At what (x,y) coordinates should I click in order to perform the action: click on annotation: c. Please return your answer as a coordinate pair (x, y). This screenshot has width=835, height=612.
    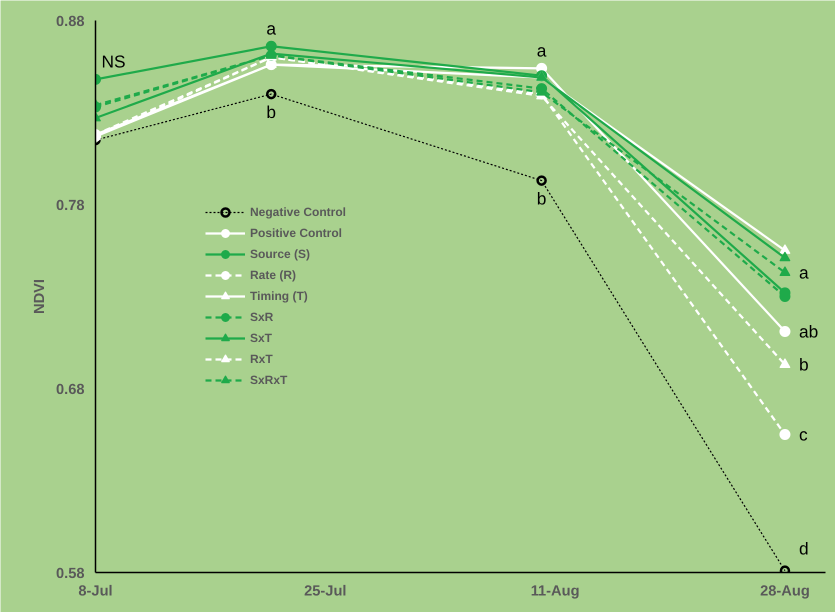
    Looking at the image, I should click on (803, 434).